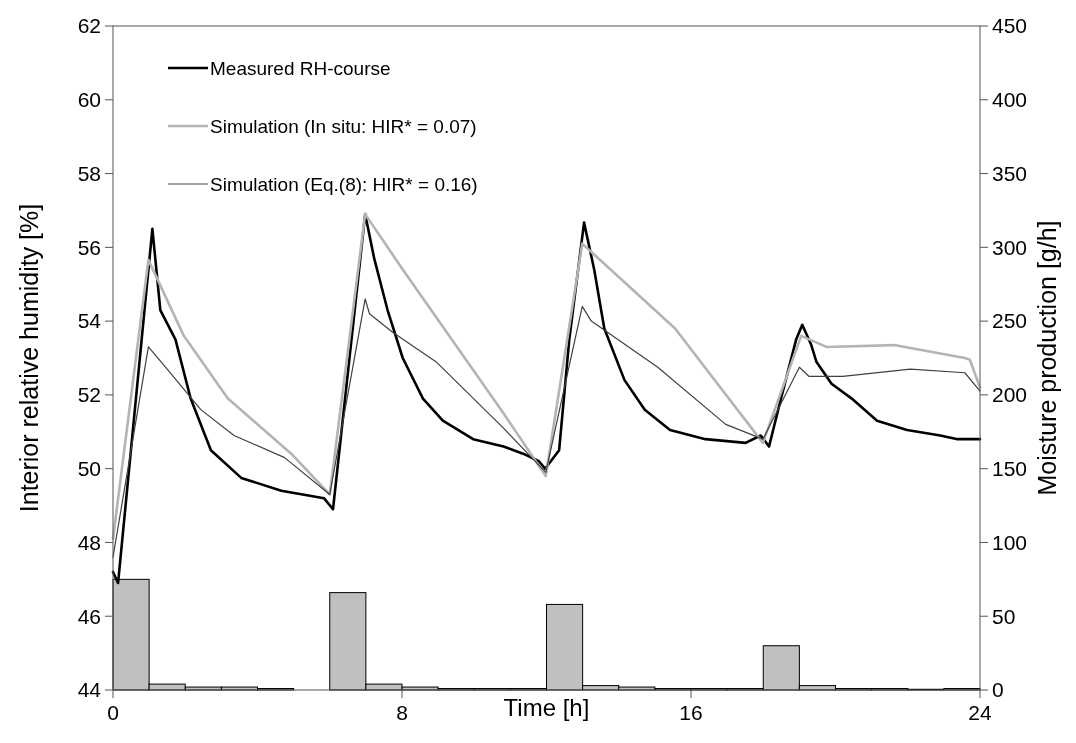  What do you see at coordinates (300, 68) in the screenshot?
I see `legend-label: Measured RH-course` at bounding box center [300, 68].